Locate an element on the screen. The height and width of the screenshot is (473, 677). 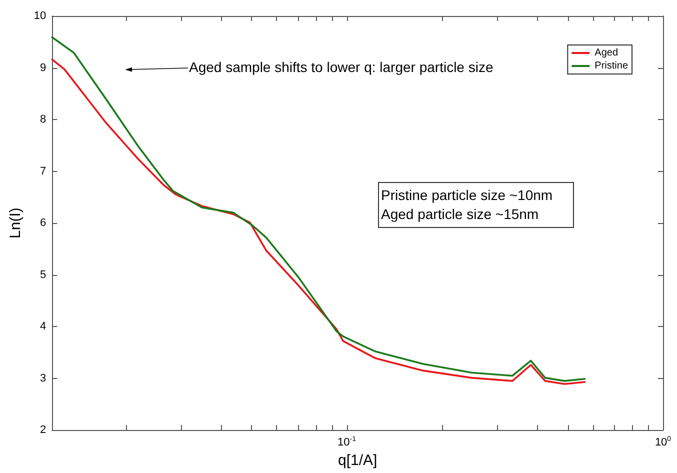
y-tick-label: 10 is located at coordinates (40, 16).